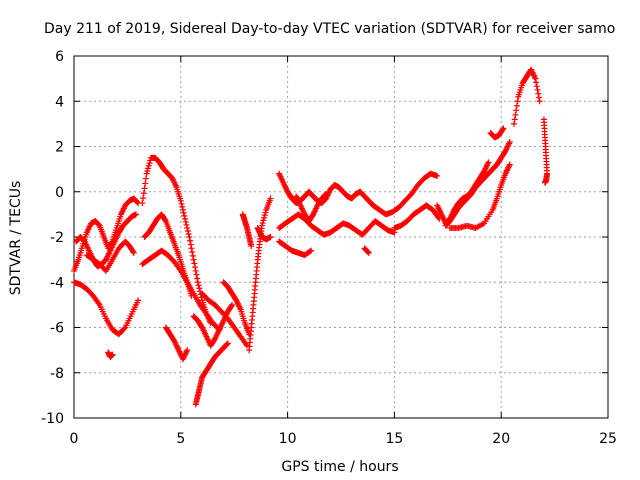  I want to click on x-tick-label: 10, so click(288, 439).